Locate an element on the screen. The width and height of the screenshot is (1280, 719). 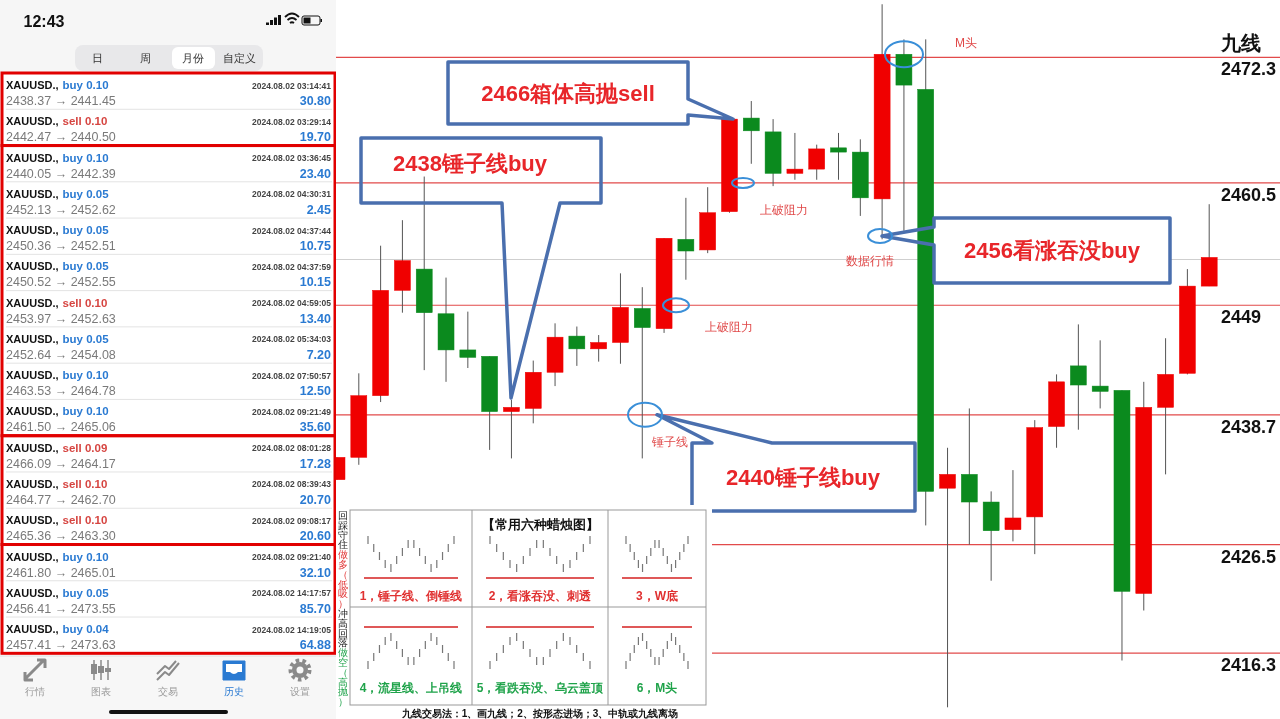
annotation: 2466箱体高抛sell is located at coordinates (568, 93).